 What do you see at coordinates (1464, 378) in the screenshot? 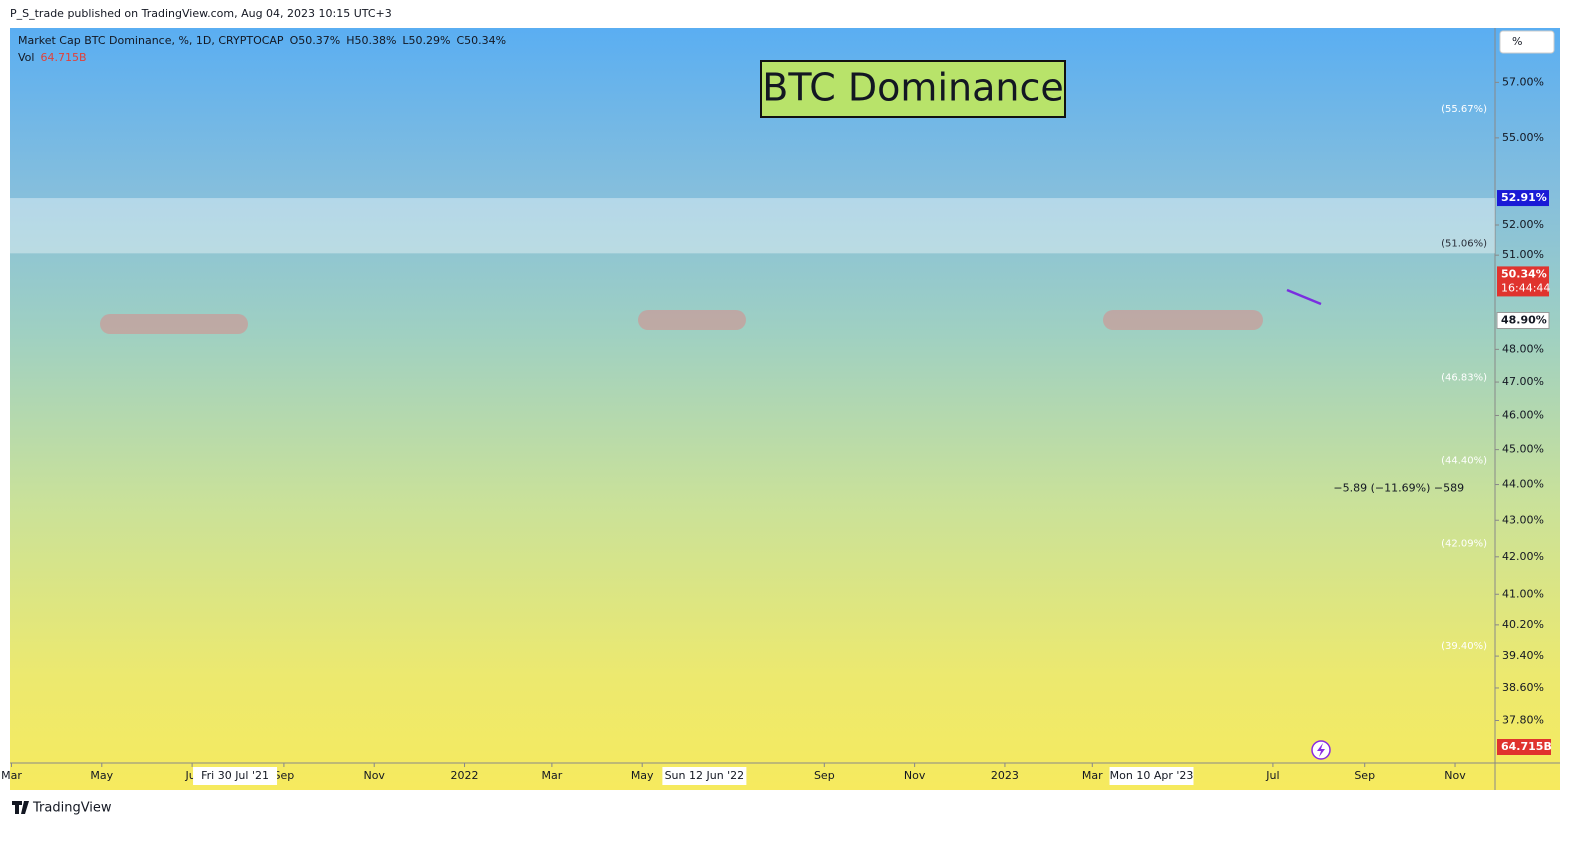
I see `level-label: (46.83%)` at bounding box center [1464, 378].